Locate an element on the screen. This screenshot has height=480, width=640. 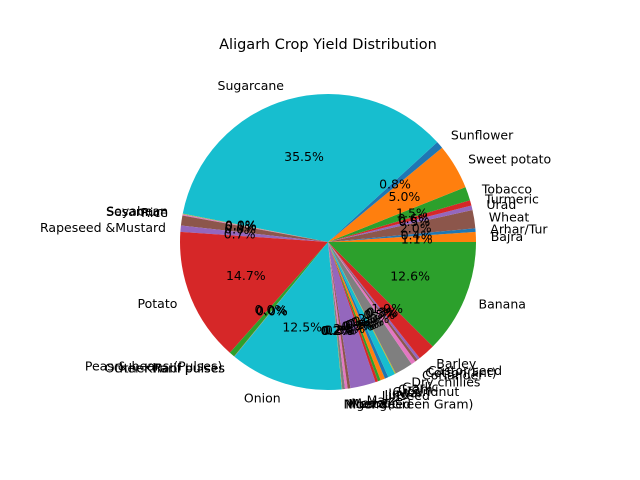
slice-label-sunflower: Sunflower is located at coordinates (482, 135).